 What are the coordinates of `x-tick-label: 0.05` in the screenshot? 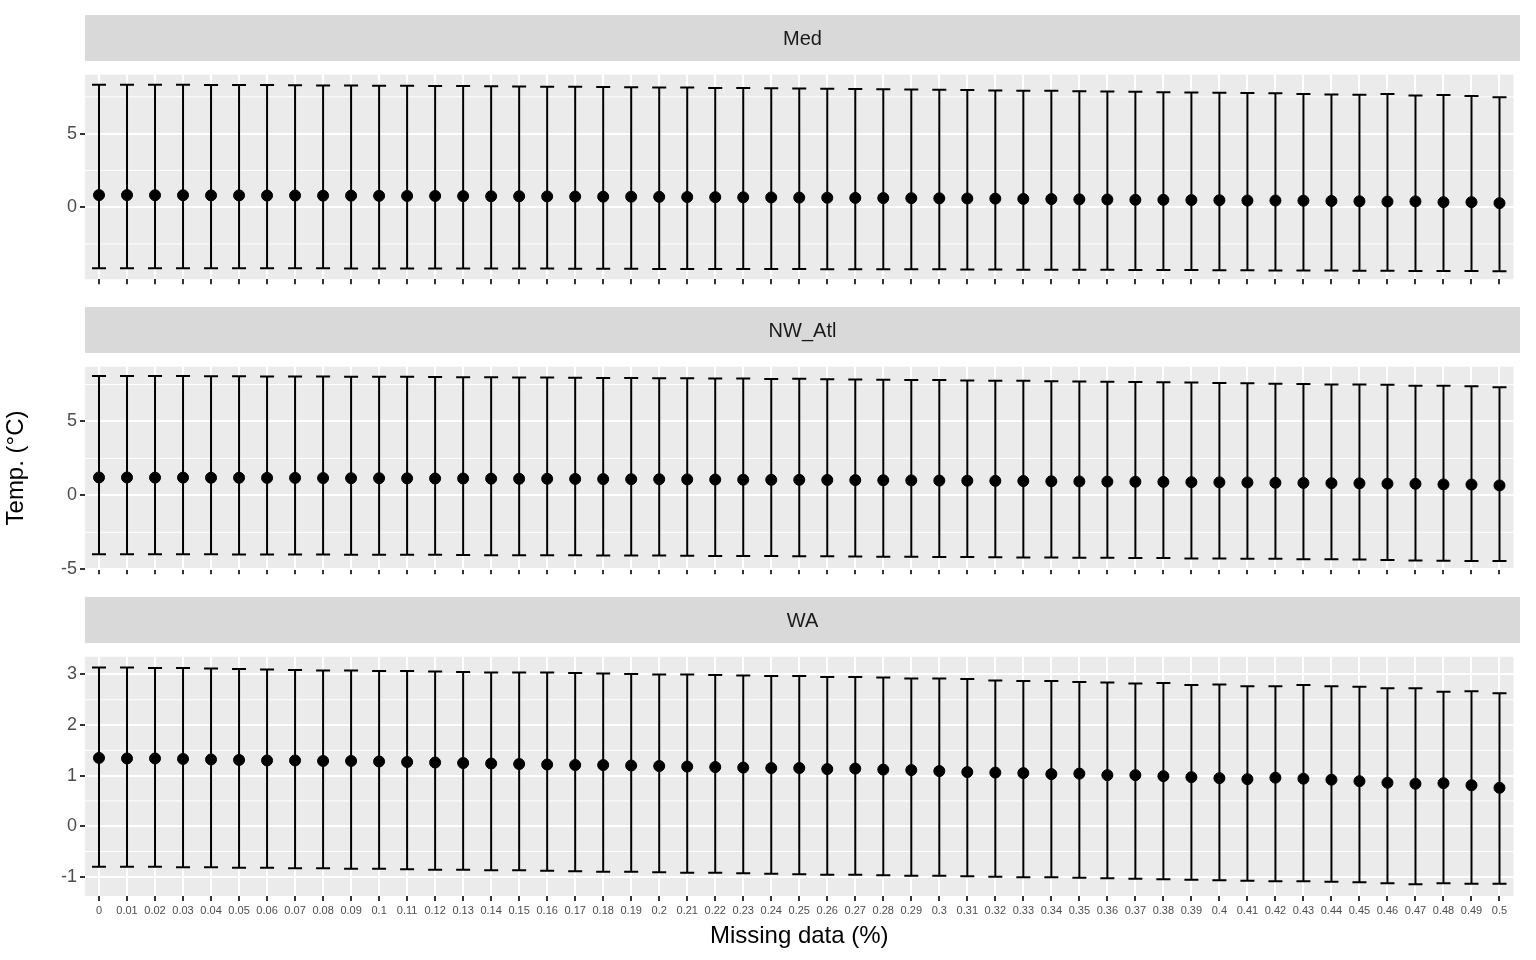 It's located at (239, 909).